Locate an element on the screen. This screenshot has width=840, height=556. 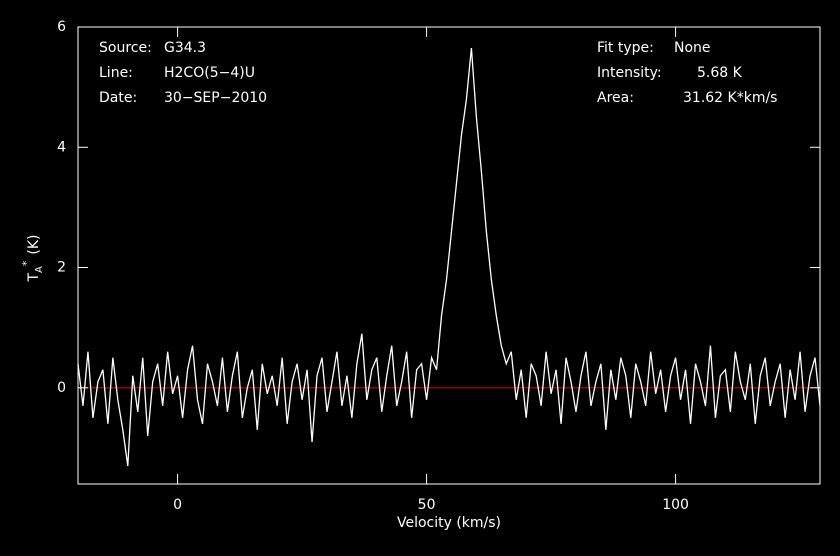
annotation-value: 30−SEP−2010 is located at coordinates (215, 98).